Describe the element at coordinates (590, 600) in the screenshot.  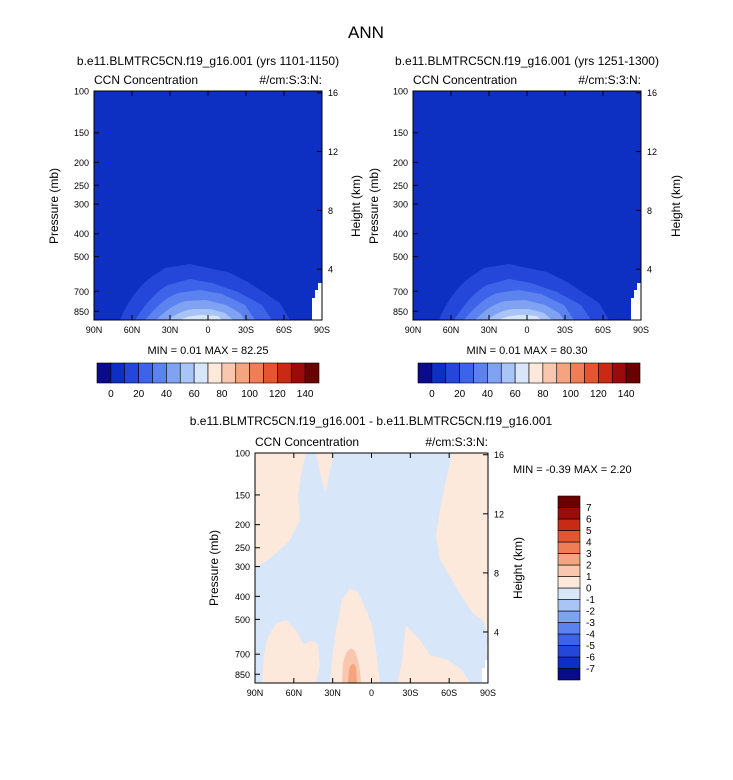
I see `colorbar-label: -1` at that location.